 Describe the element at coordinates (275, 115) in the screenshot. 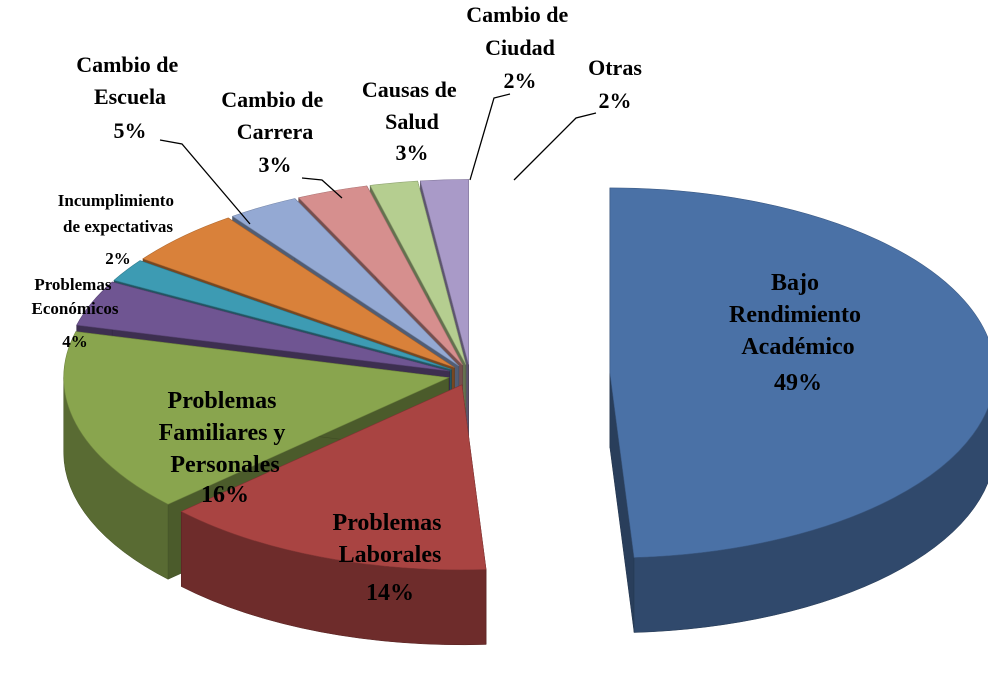

I see `category-label: Cambio de Carrera` at that location.